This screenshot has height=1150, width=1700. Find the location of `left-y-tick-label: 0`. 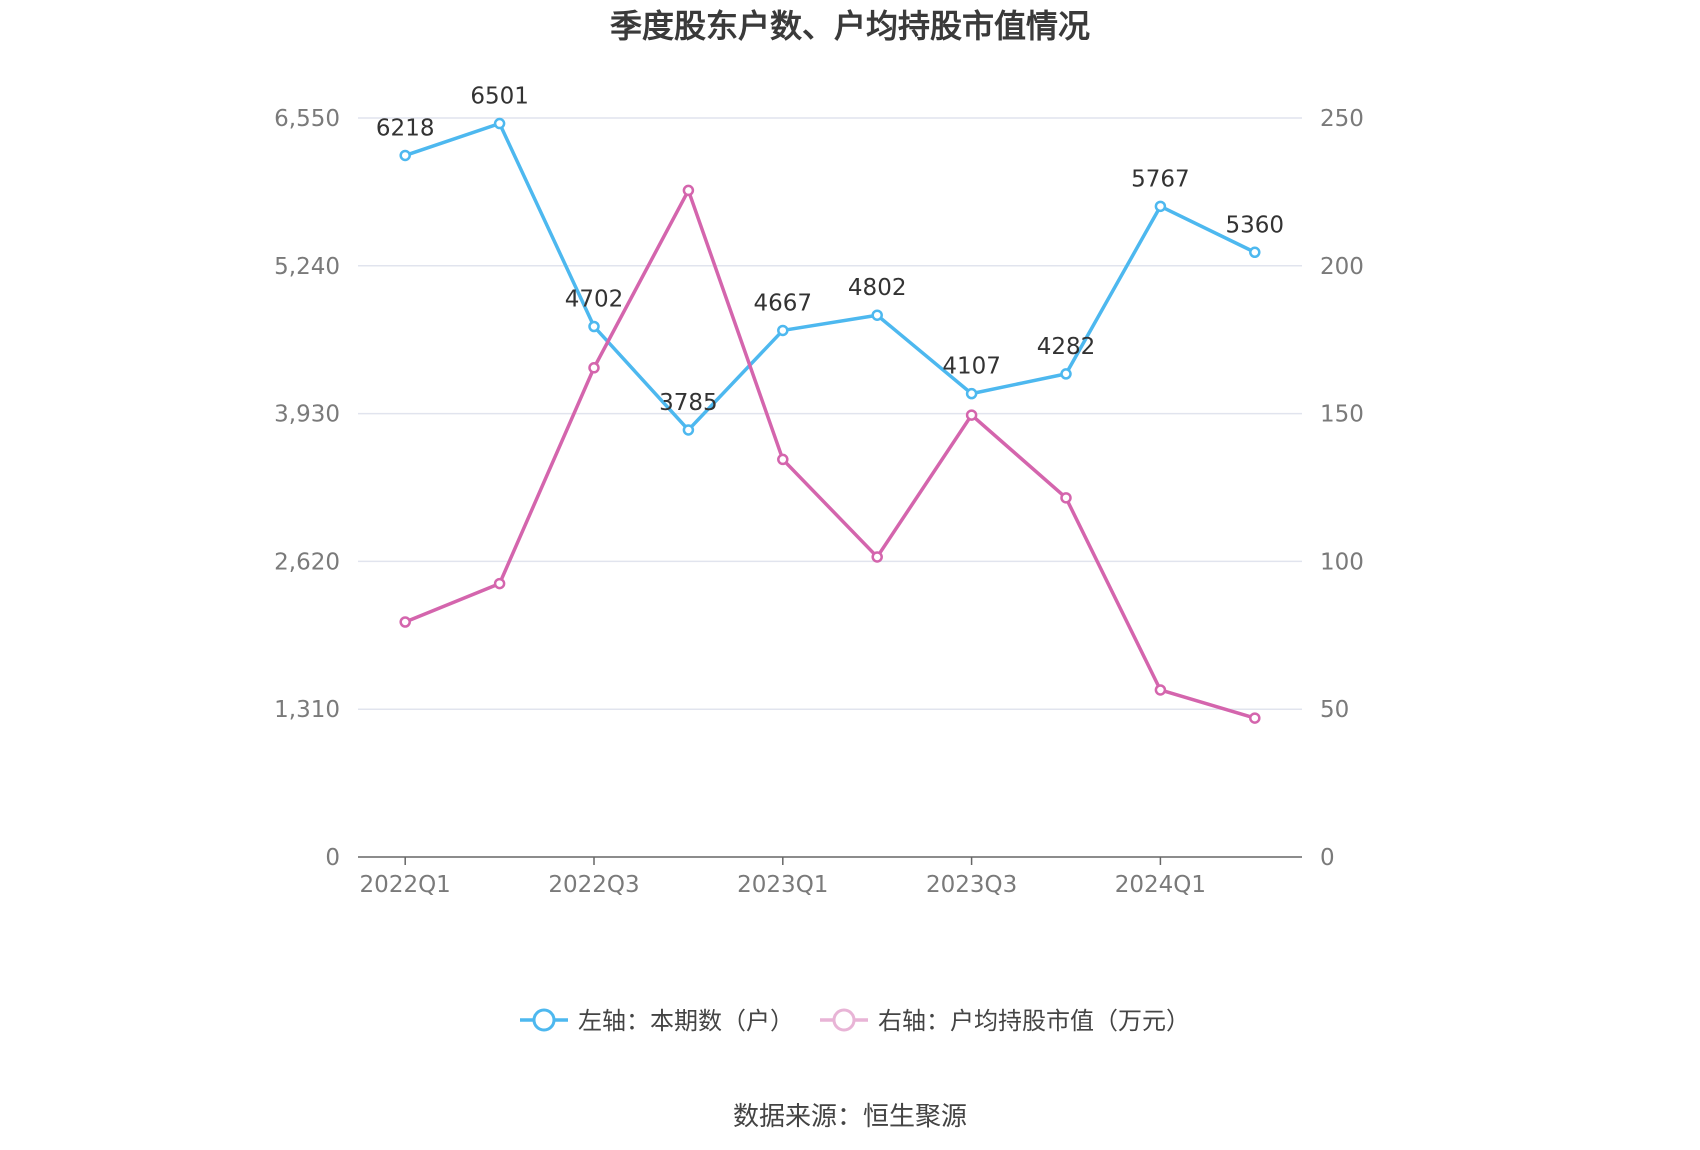

left-y-tick-label: 0 is located at coordinates (332, 858).